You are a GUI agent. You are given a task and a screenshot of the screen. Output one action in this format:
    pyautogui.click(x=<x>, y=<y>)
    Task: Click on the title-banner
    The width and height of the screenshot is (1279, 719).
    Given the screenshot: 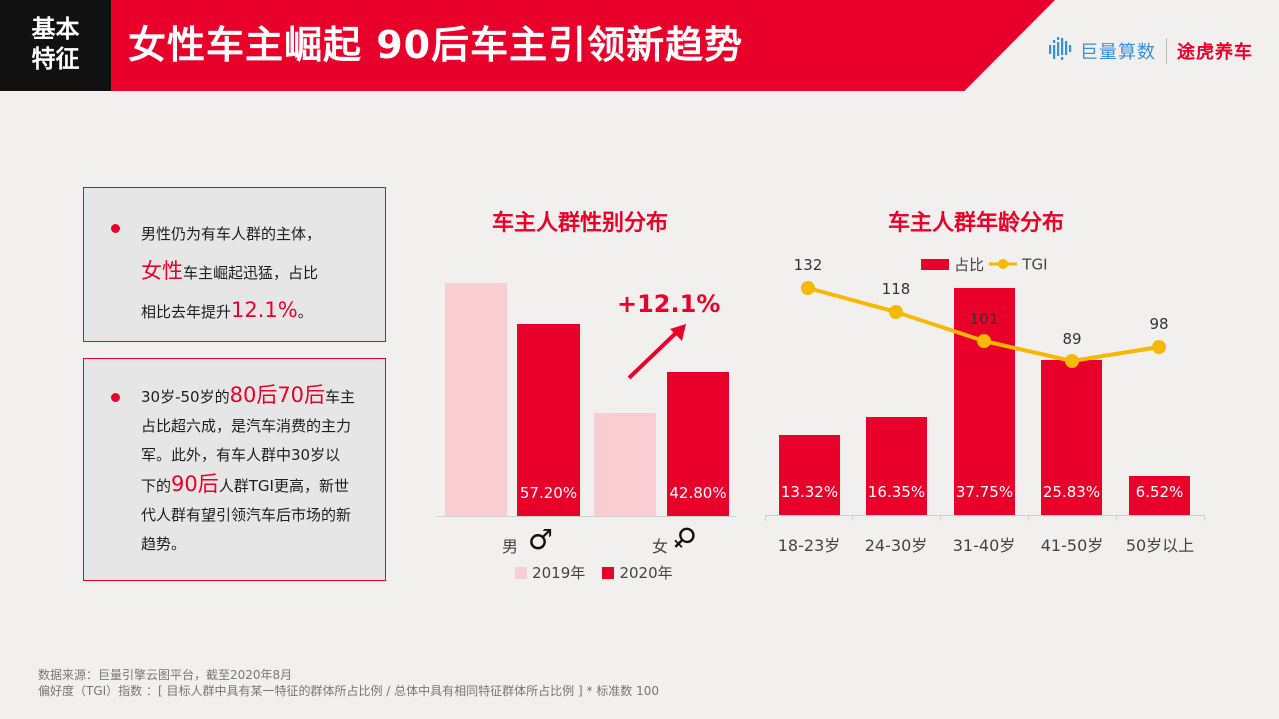 What is the action you would take?
    pyautogui.click(x=583, y=45)
    